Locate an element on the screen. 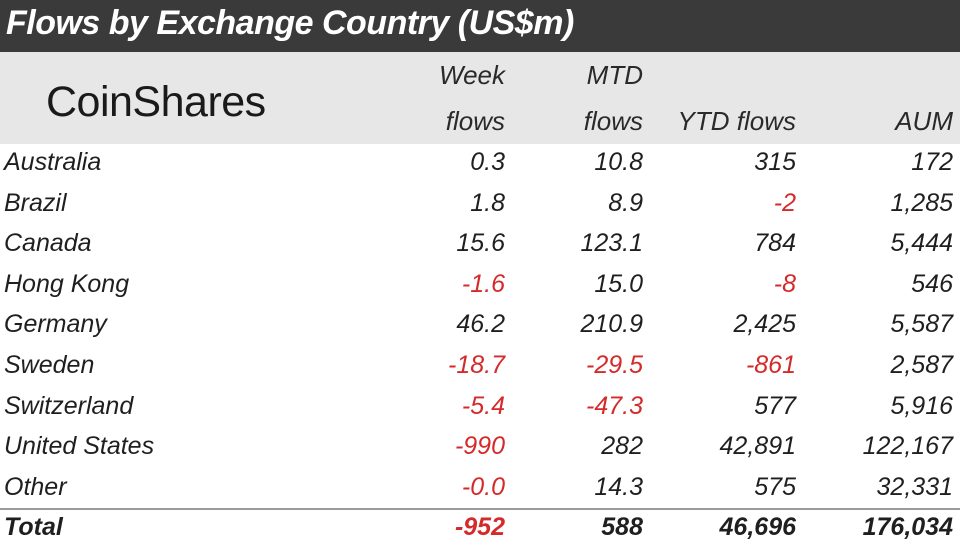 The width and height of the screenshot is (960, 546). table-cell: 210.9 is located at coordinates (611, 324).